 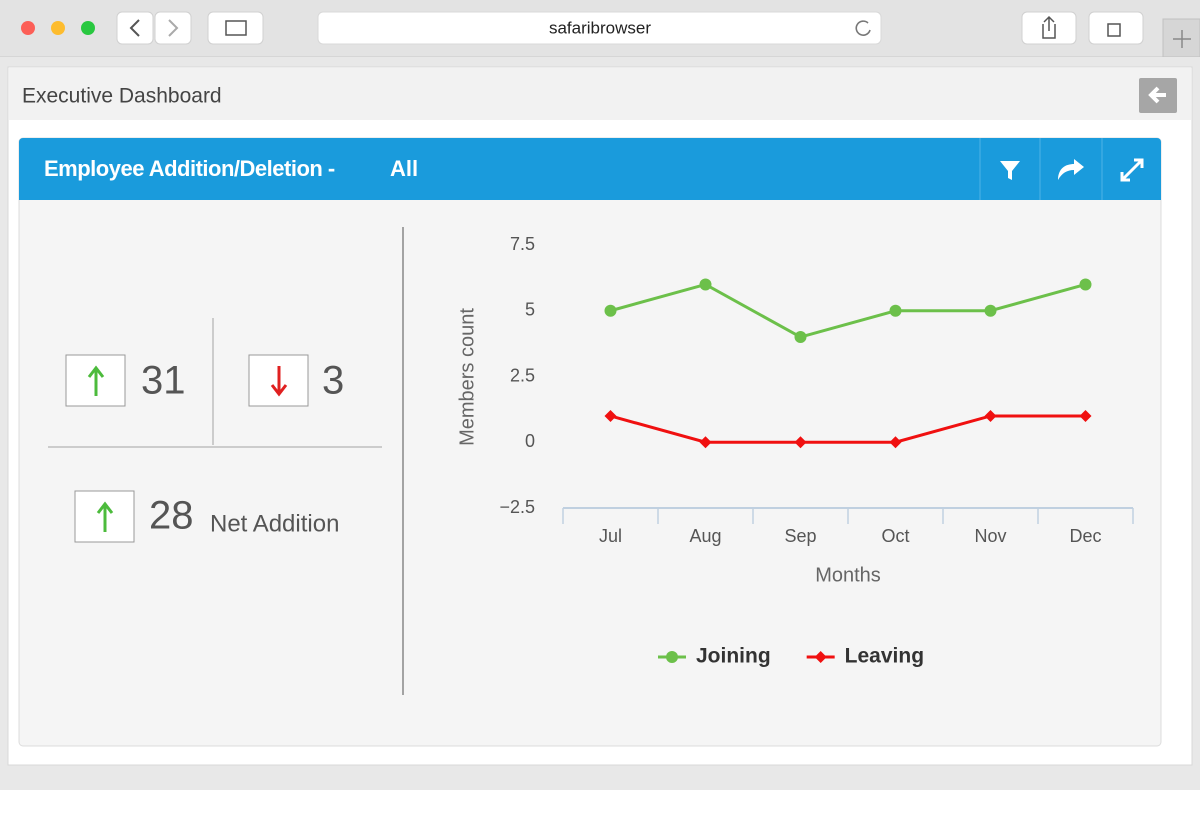 What do you see at coordinates (88, 28) in the screenshot?
I see `zoom-button` at bounding box center [88, 28].